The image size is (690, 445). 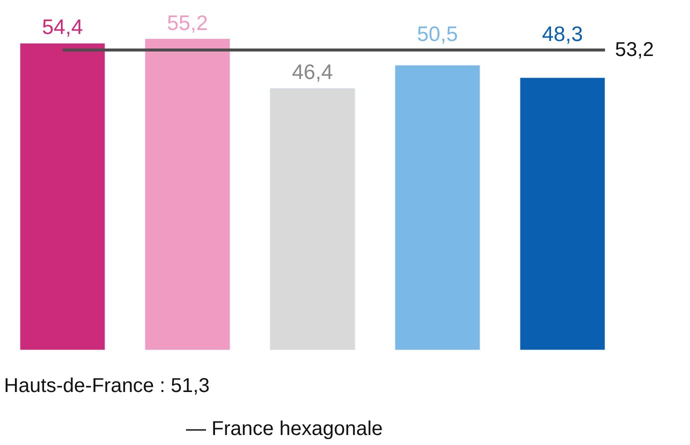 What do you see at coordinates (562, 34) in the screenshot?
I see `data-label: 48,3` at bounding box center [562, 34].